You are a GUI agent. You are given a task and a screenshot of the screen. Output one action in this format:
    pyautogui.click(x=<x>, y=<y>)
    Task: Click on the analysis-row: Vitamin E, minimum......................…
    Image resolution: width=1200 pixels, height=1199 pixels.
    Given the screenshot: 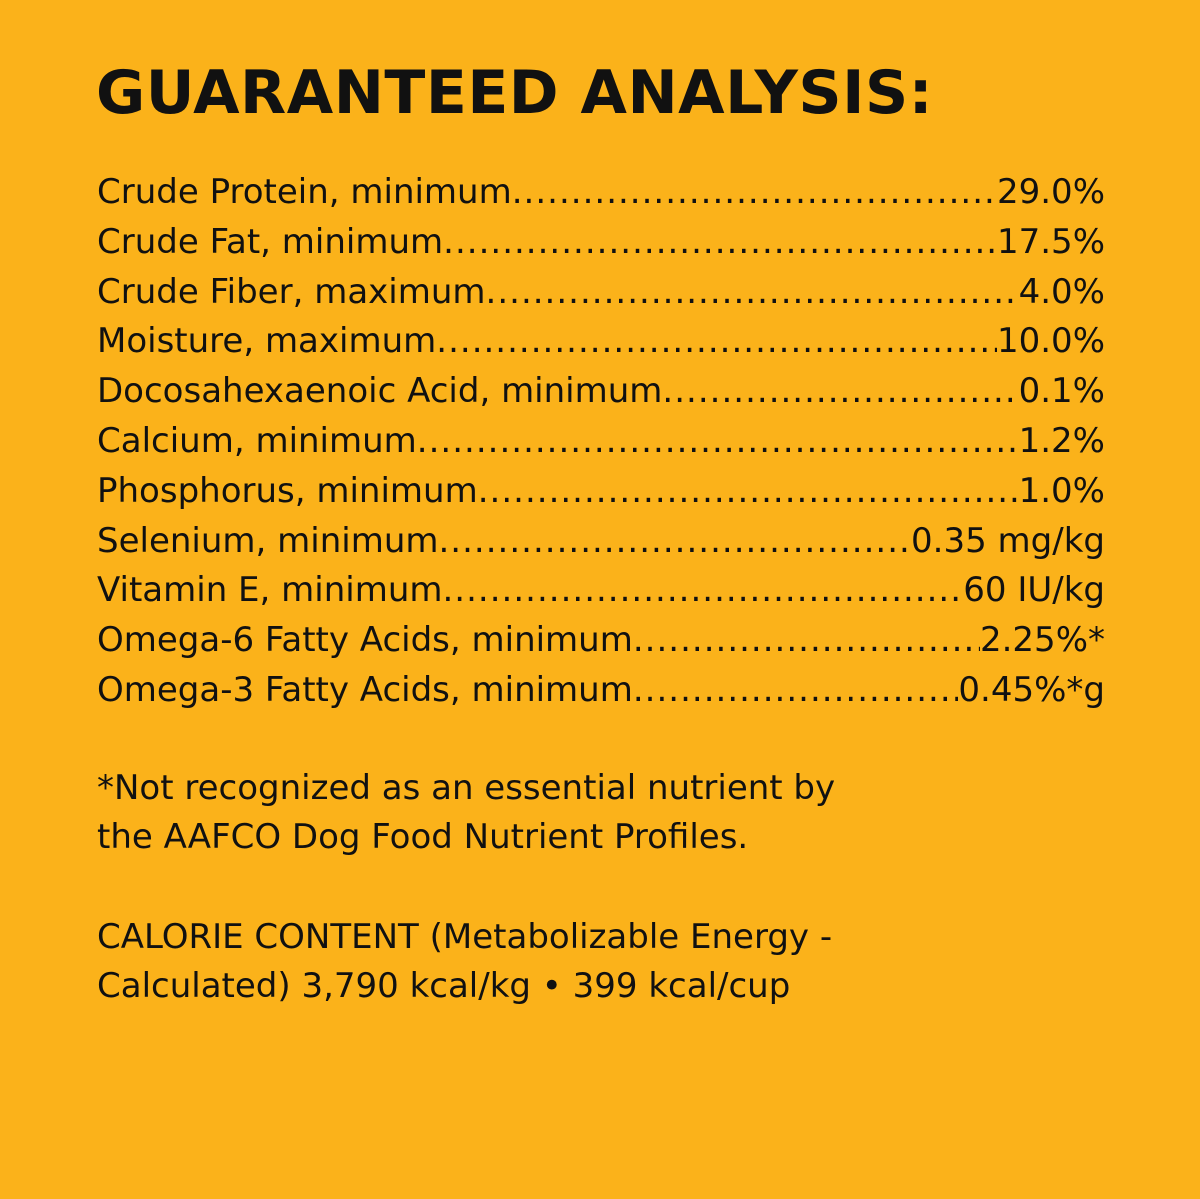 What is the action you would take?
    pyautogui.click(x=601, y=591)
    